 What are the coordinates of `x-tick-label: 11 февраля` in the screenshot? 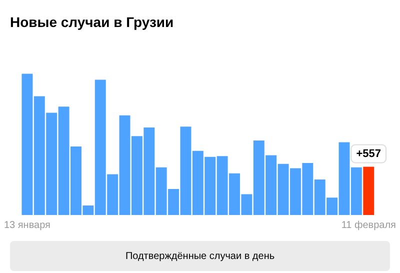 It's located at (368, 225).